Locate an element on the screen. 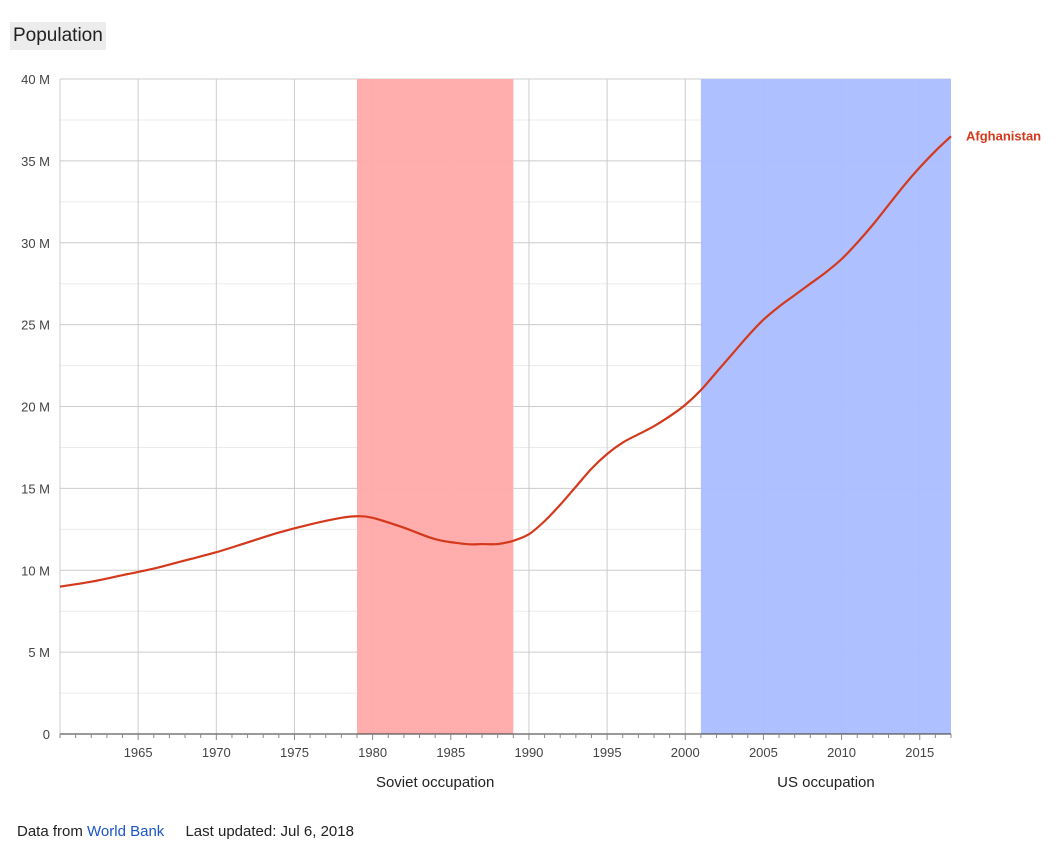 Image resolution: width=1059 pixels, height=862 pixels. x-tick-label: 2010 is located at coordinates (841, 752).